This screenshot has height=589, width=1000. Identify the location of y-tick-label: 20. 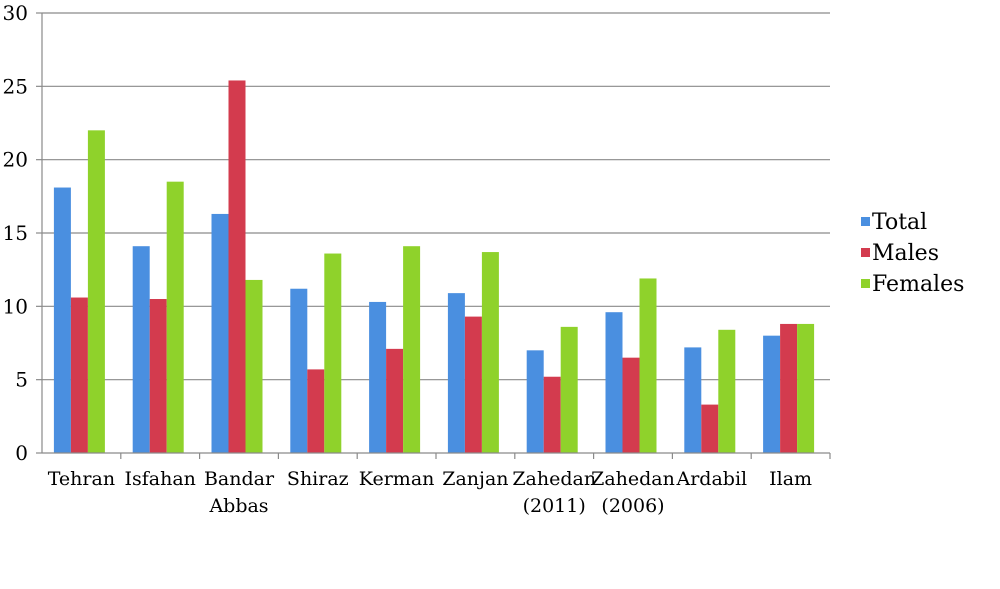
(15, 160).